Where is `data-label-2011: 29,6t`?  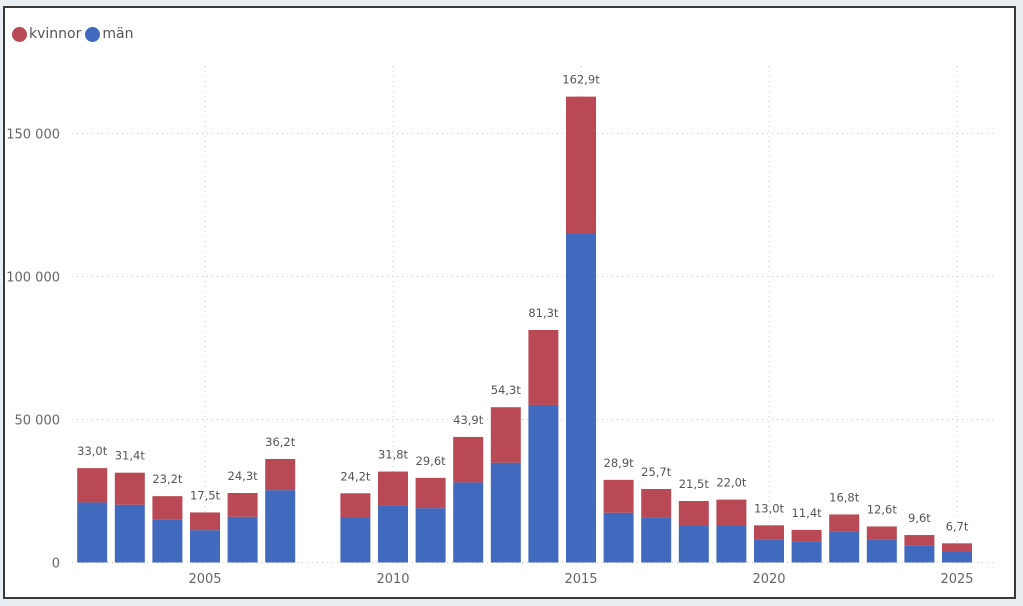
data-label-2011: 29,6t is located at coordinates (431, 461).